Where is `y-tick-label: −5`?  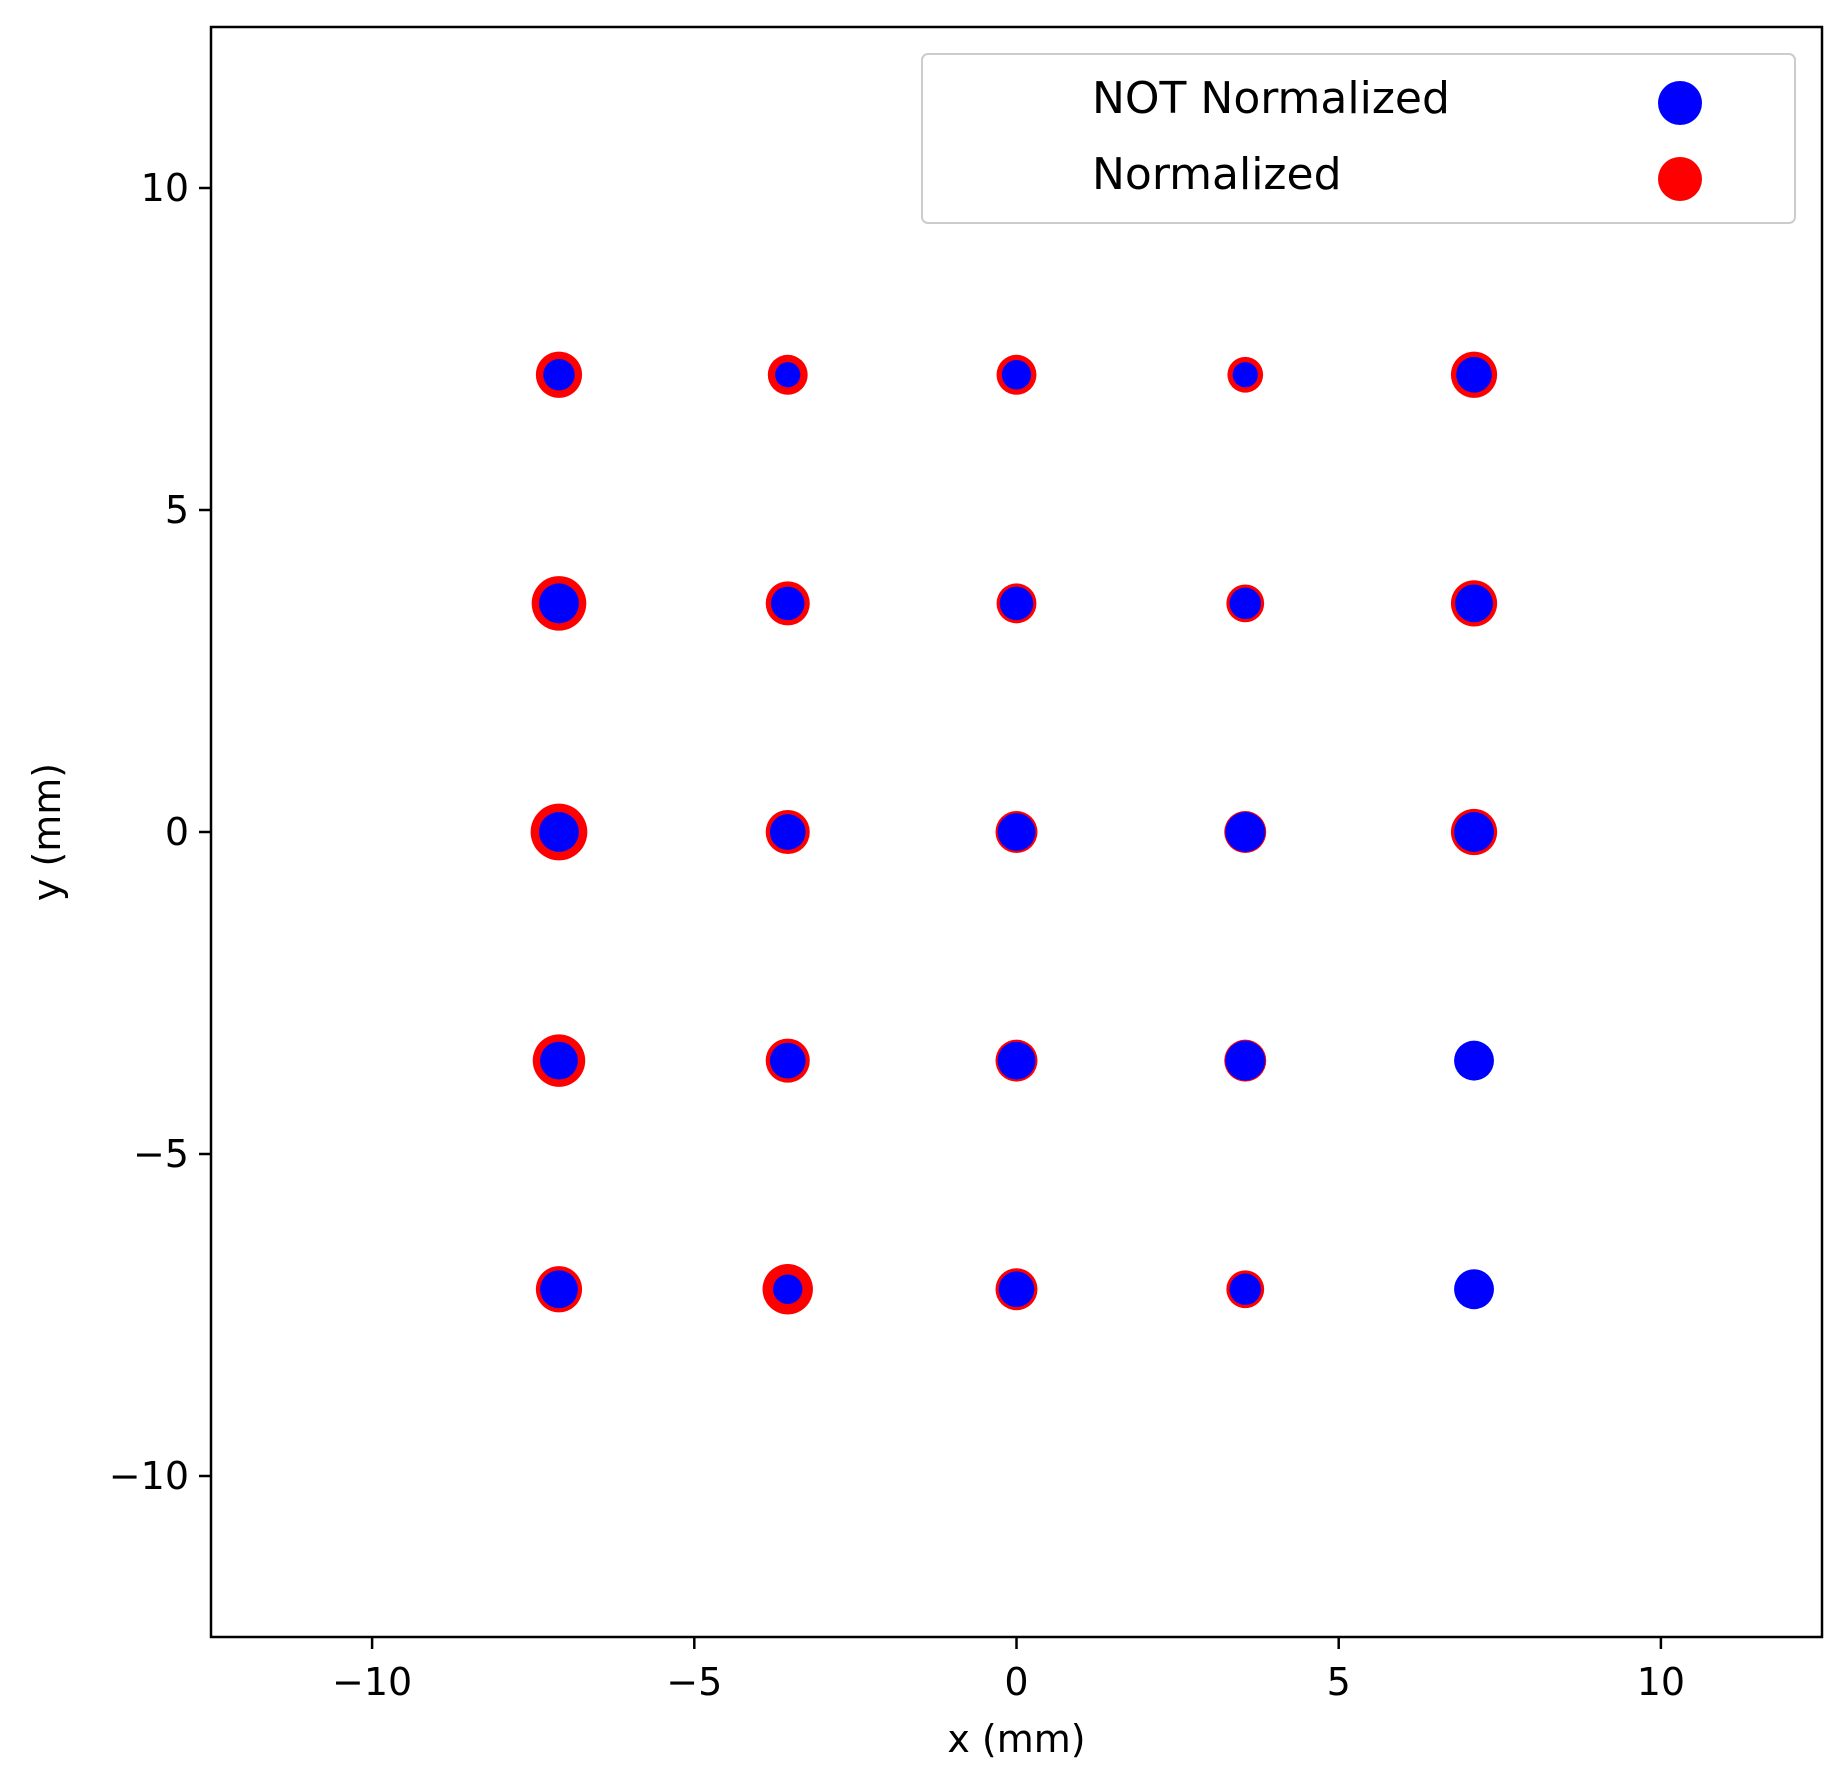
y-tick-label: −5 is located at coordinates (161, 1154).